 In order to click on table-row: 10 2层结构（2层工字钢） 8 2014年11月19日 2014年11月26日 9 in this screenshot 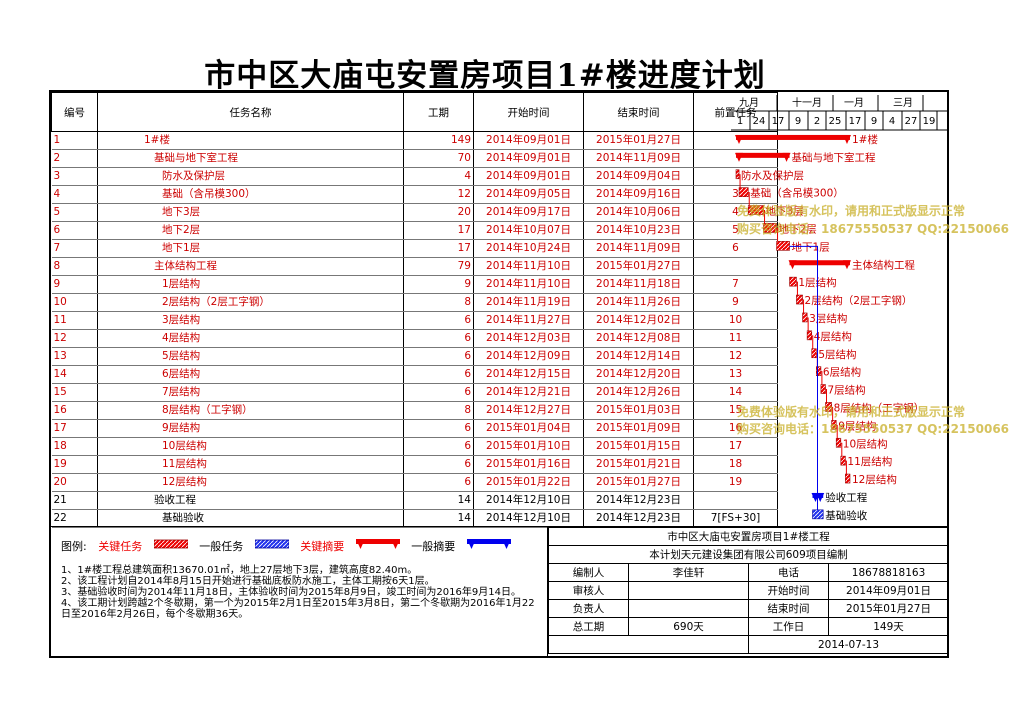, I will do `click(414, 302)`.